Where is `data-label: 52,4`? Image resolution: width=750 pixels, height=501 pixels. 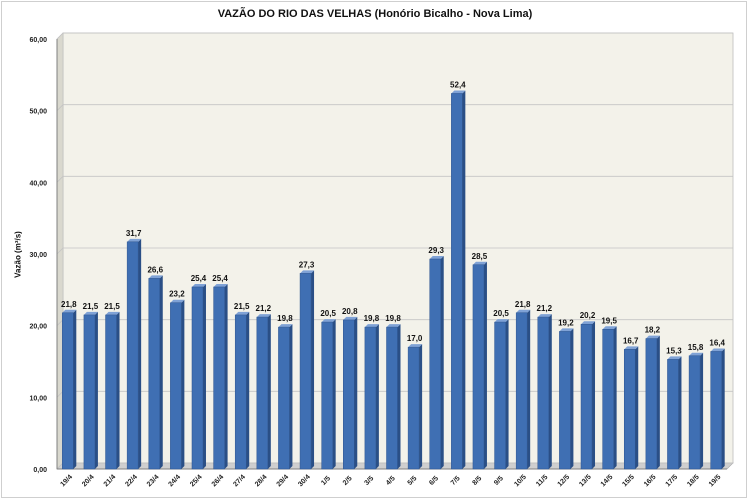
data-label: 52,4 is located at coordinates (458, 84).